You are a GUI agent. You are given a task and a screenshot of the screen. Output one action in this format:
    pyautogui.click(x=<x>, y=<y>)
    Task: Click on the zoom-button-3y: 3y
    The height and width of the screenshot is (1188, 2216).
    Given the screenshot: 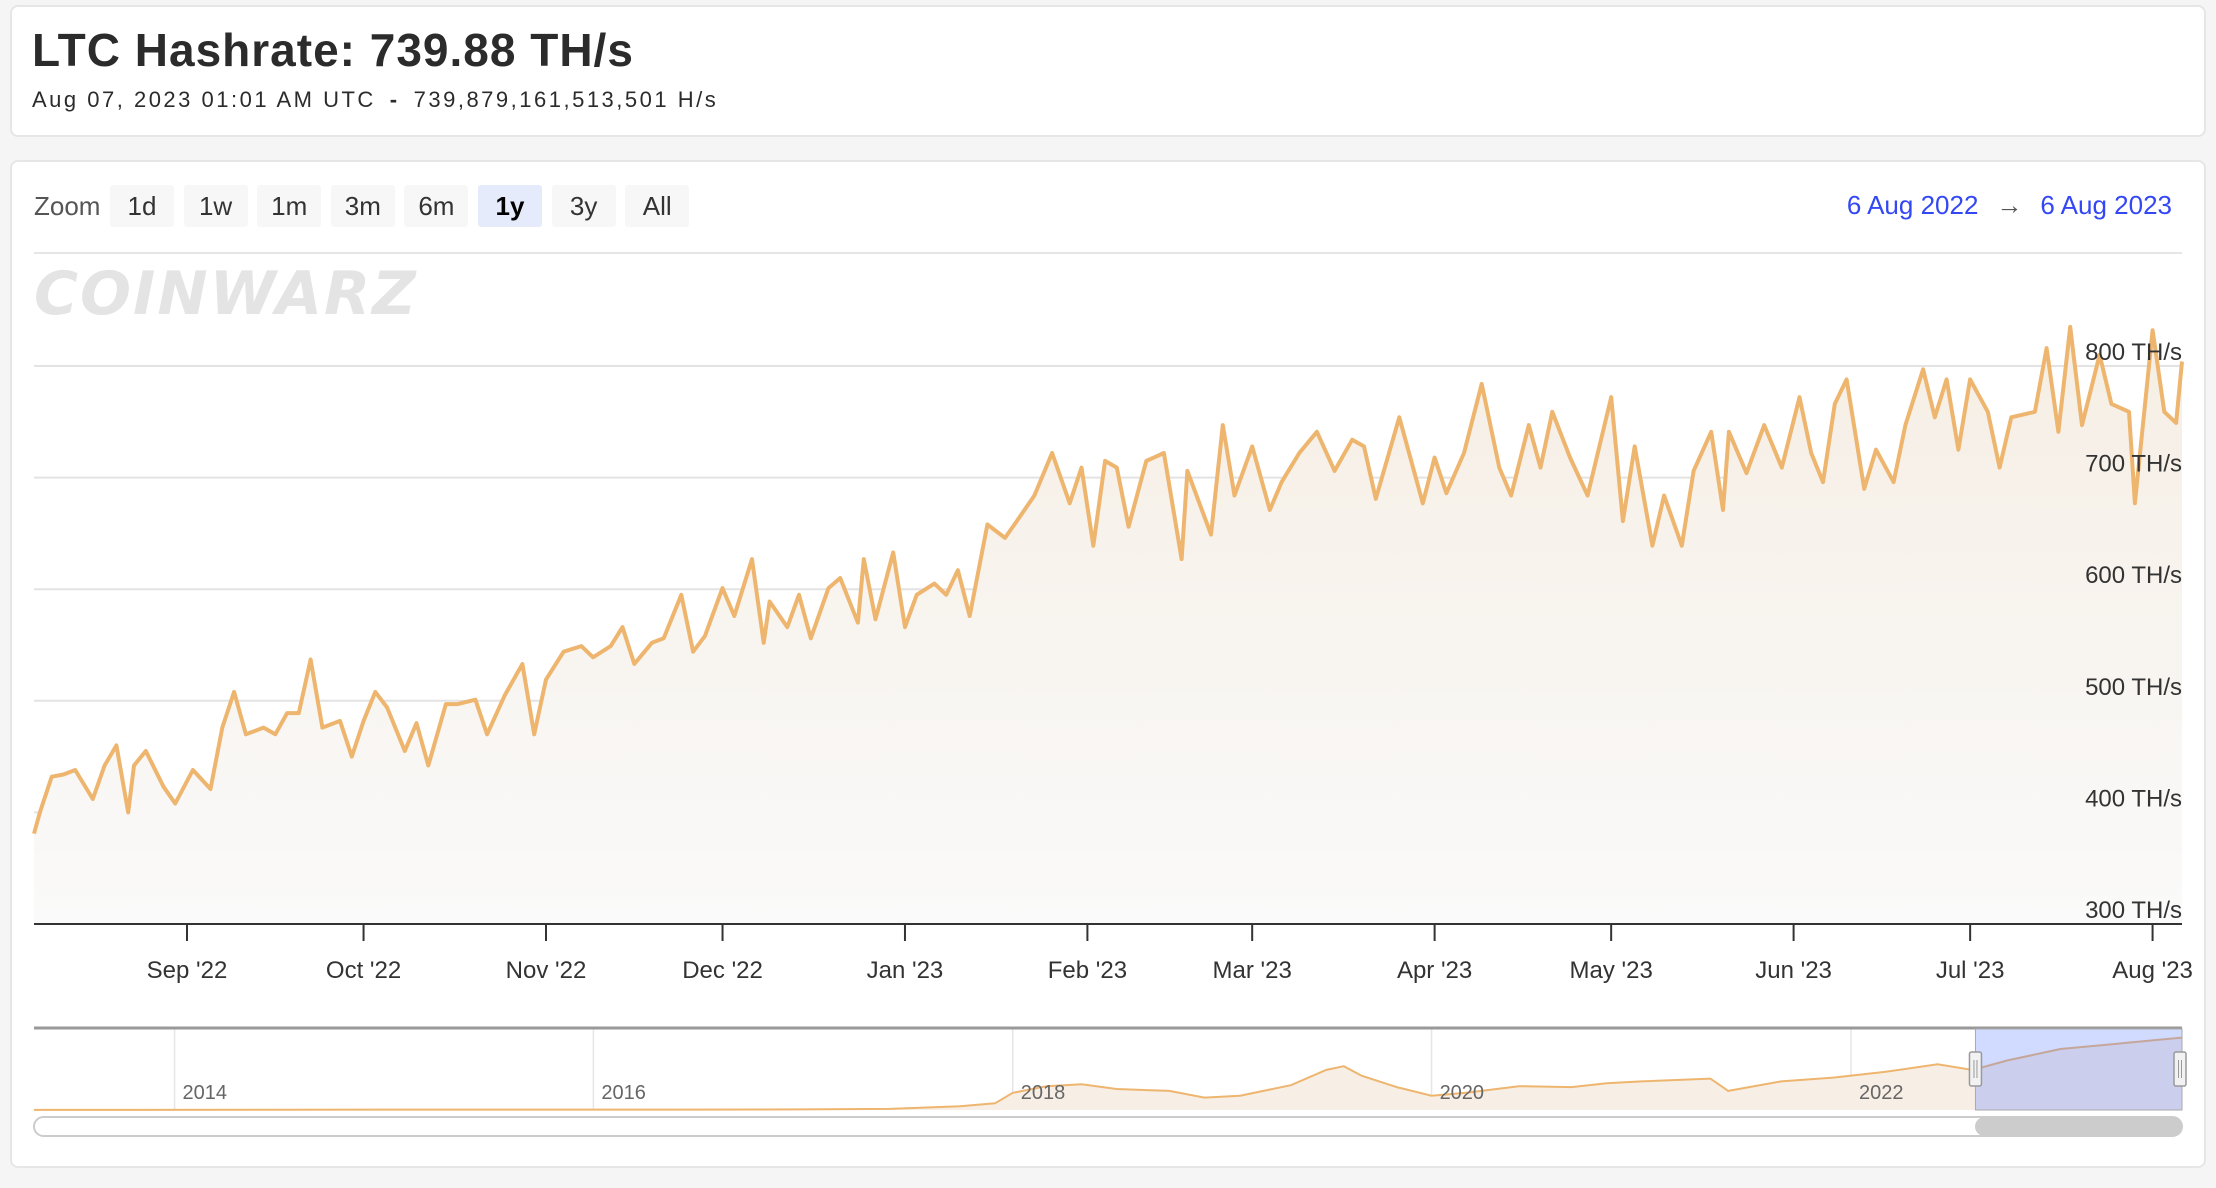 What is the action you would take?
    pyautogui.click(x=583, y=206)
    